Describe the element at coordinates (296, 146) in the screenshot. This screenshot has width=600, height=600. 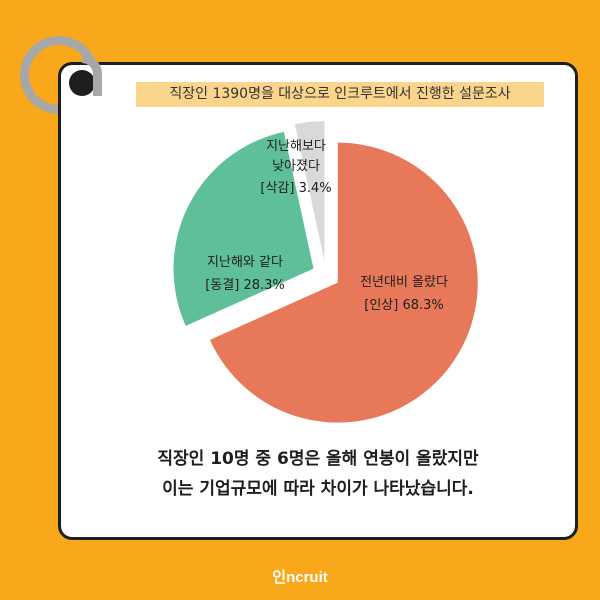
I see `slice-label-cut-title1: 지난해보다` at that location.